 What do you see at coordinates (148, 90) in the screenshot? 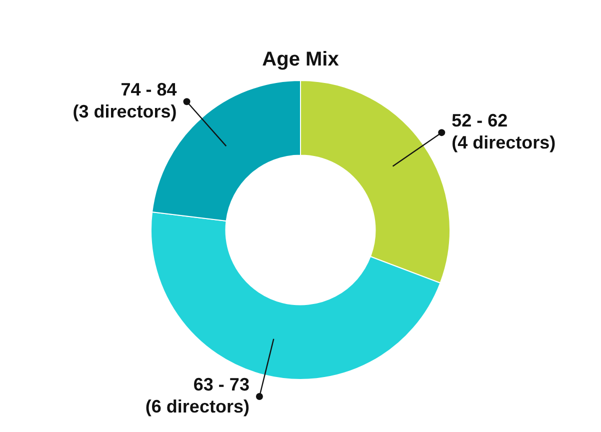
I see `slice-label: 74 - 84` at bounding box center [148, 90].